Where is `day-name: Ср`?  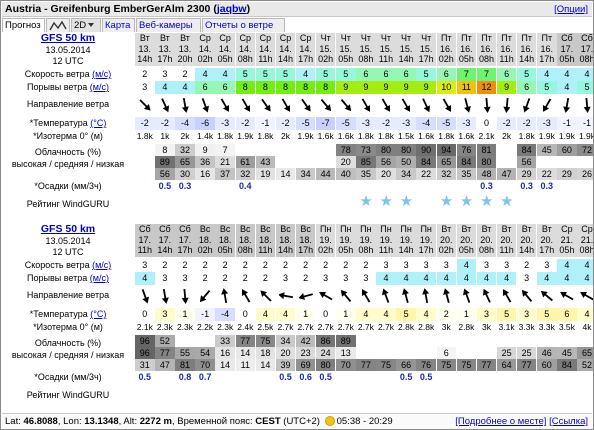
day-name: Ср is located at coordinates (225, 38).